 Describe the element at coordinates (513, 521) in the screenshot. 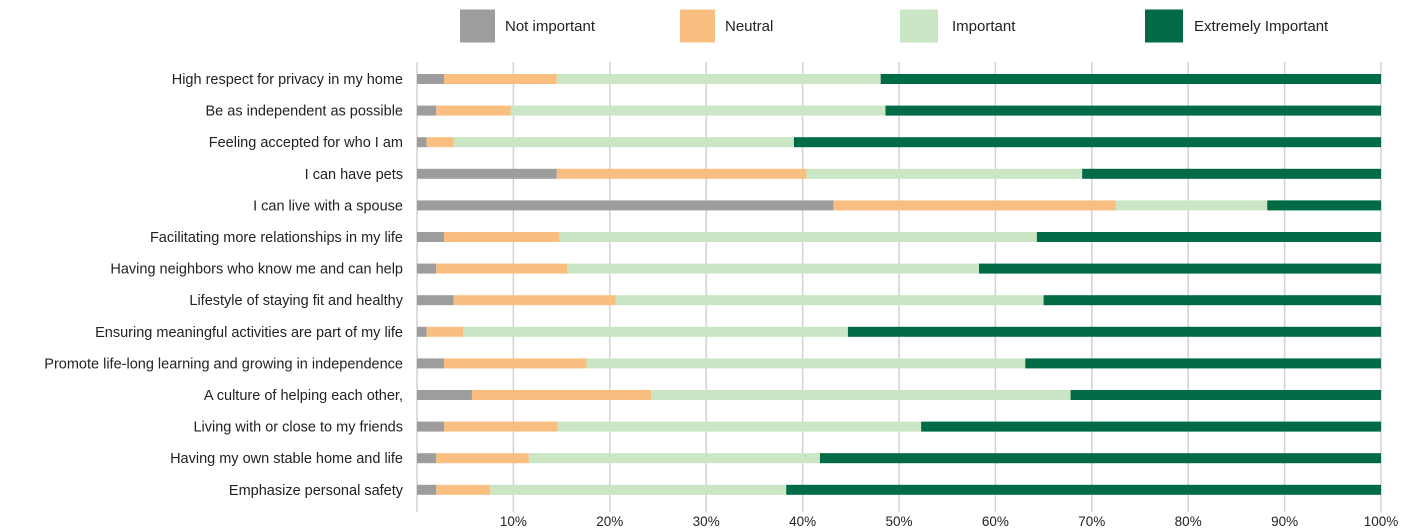

I see `x-tick-label: 10%` at that location.